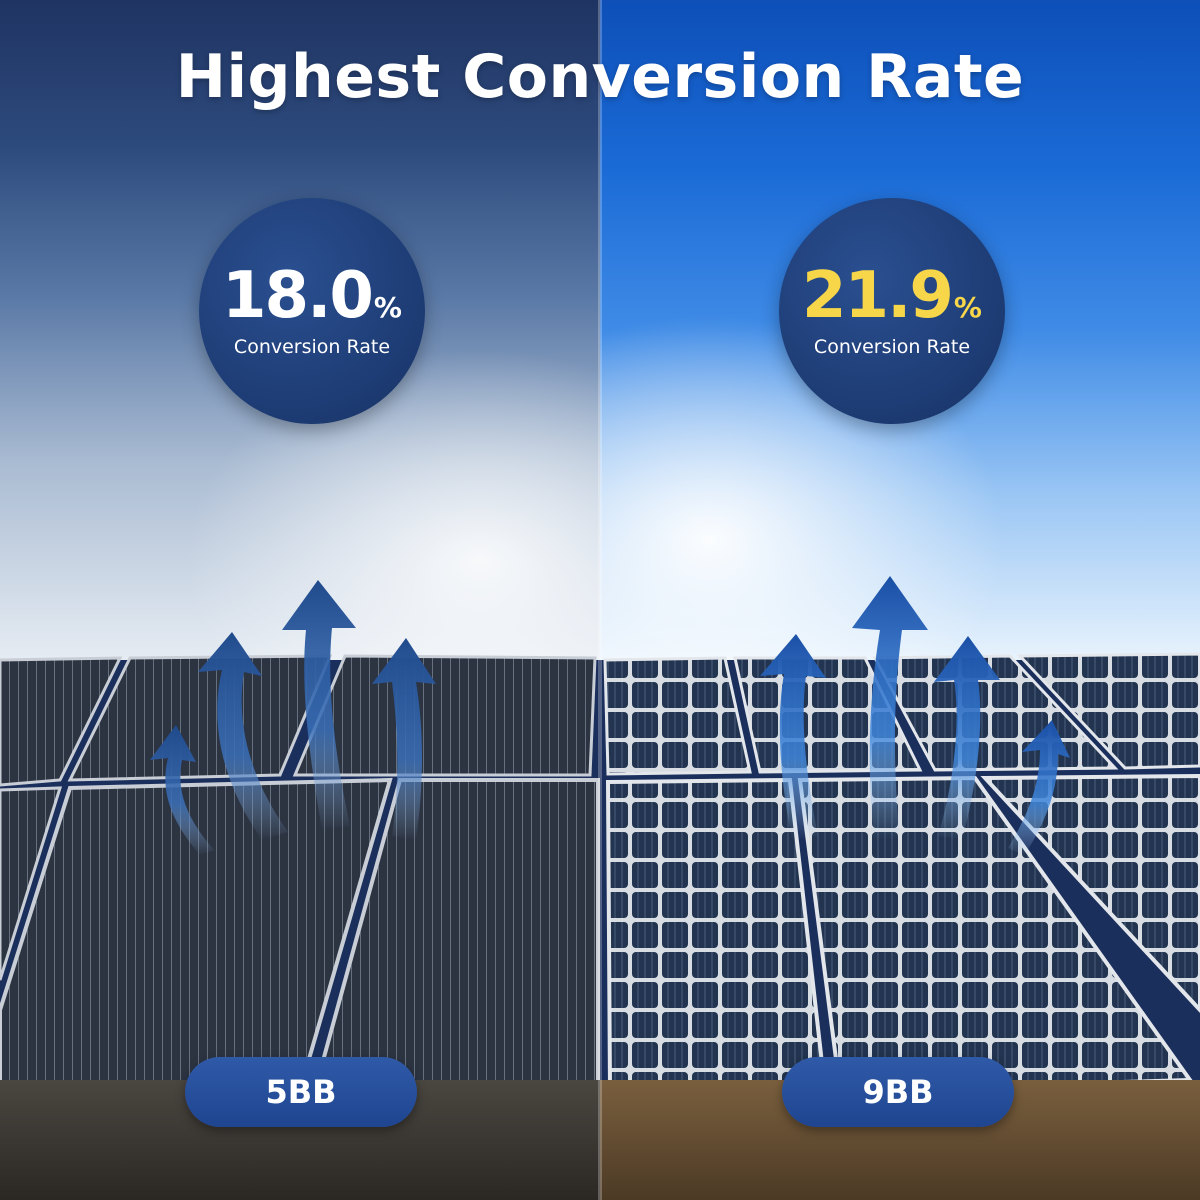 Image resolution: width=1200 pixels, height=1200 pixels. What do you see at coordinates (182, 790) in the screenshot?
I see `left-arrow-small-icon` at bounding box center [182, 790].